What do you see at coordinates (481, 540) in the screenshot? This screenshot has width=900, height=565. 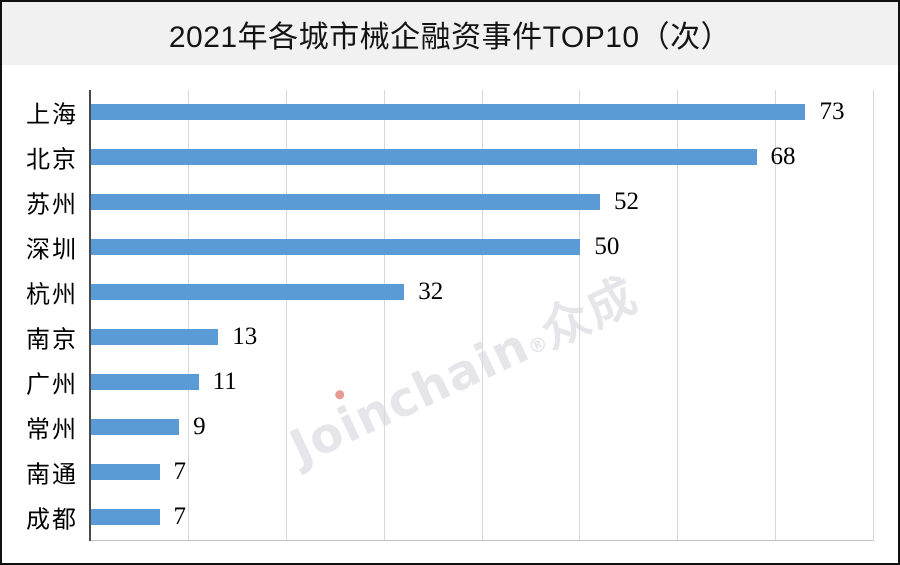 I see `x-axis-line` at bounding box center [481, 540].